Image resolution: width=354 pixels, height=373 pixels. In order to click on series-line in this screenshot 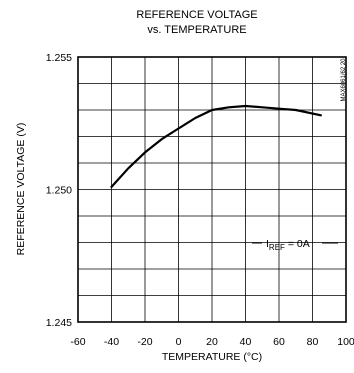, I will do `click(216, 146)`.